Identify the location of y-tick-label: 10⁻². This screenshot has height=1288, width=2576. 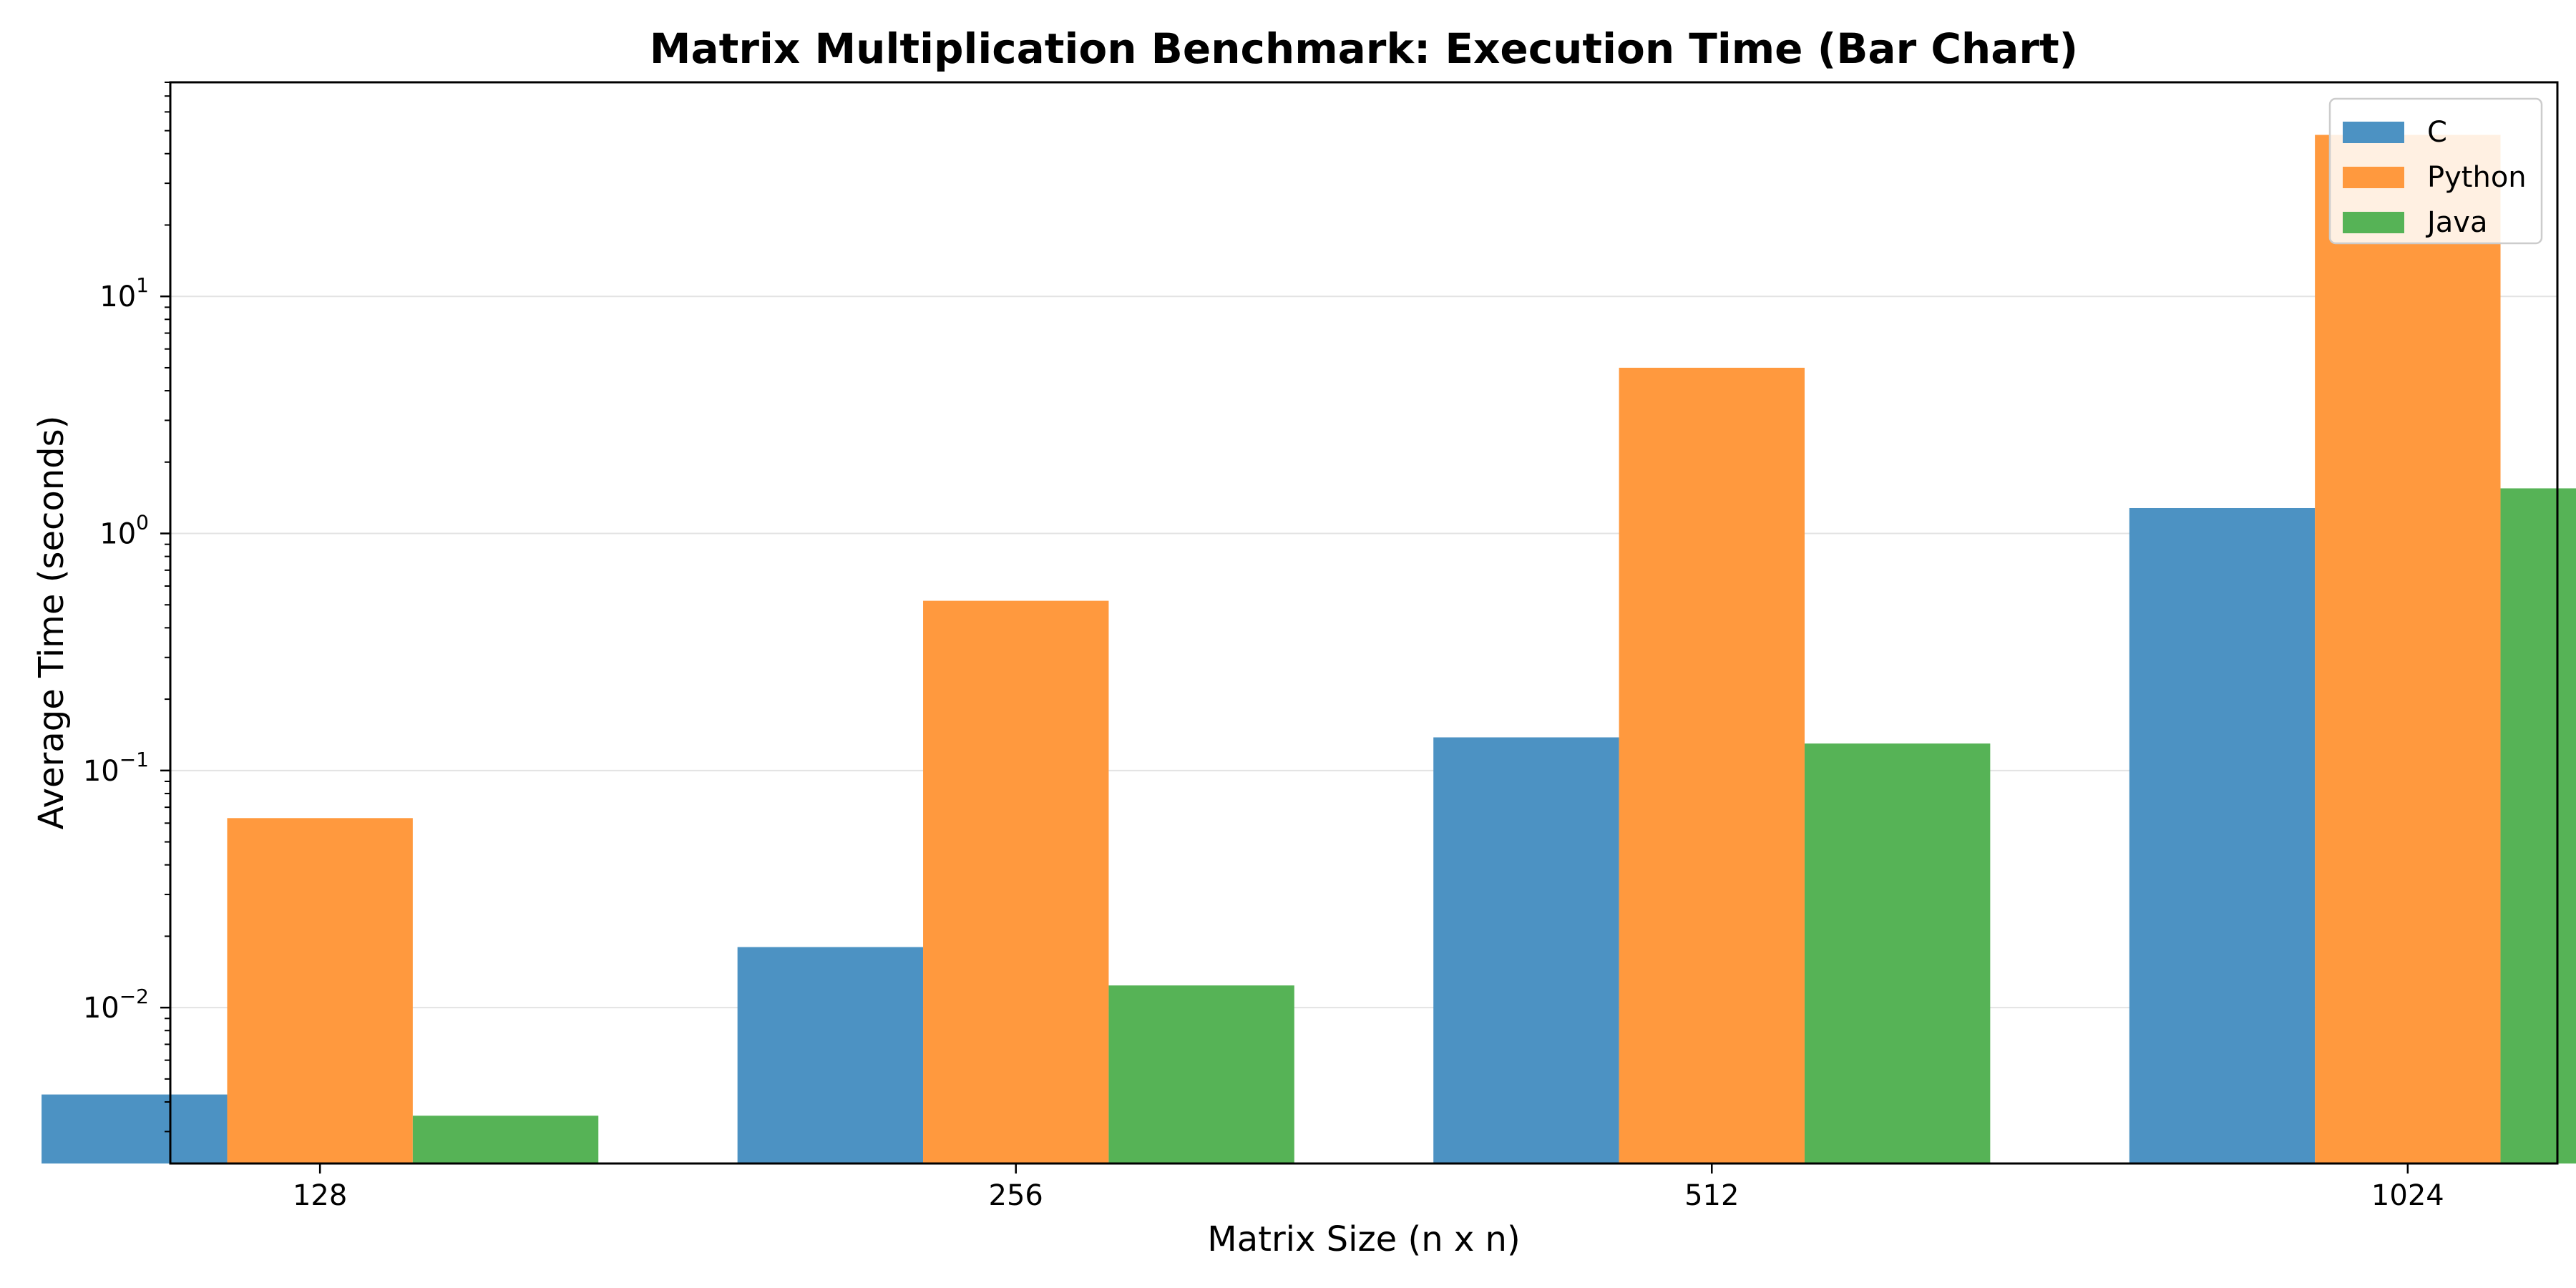
(116, 1005).